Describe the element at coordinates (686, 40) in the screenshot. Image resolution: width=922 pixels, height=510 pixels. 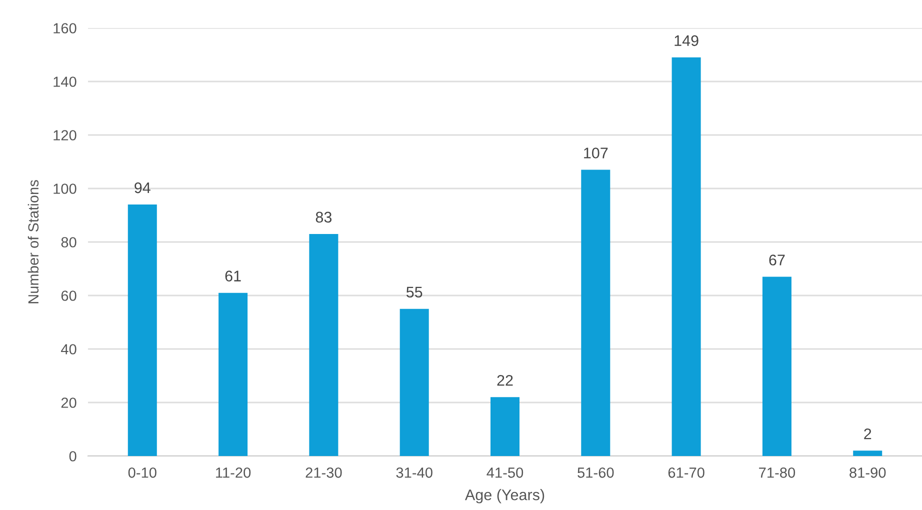
I see `data-label: 149` at that location.